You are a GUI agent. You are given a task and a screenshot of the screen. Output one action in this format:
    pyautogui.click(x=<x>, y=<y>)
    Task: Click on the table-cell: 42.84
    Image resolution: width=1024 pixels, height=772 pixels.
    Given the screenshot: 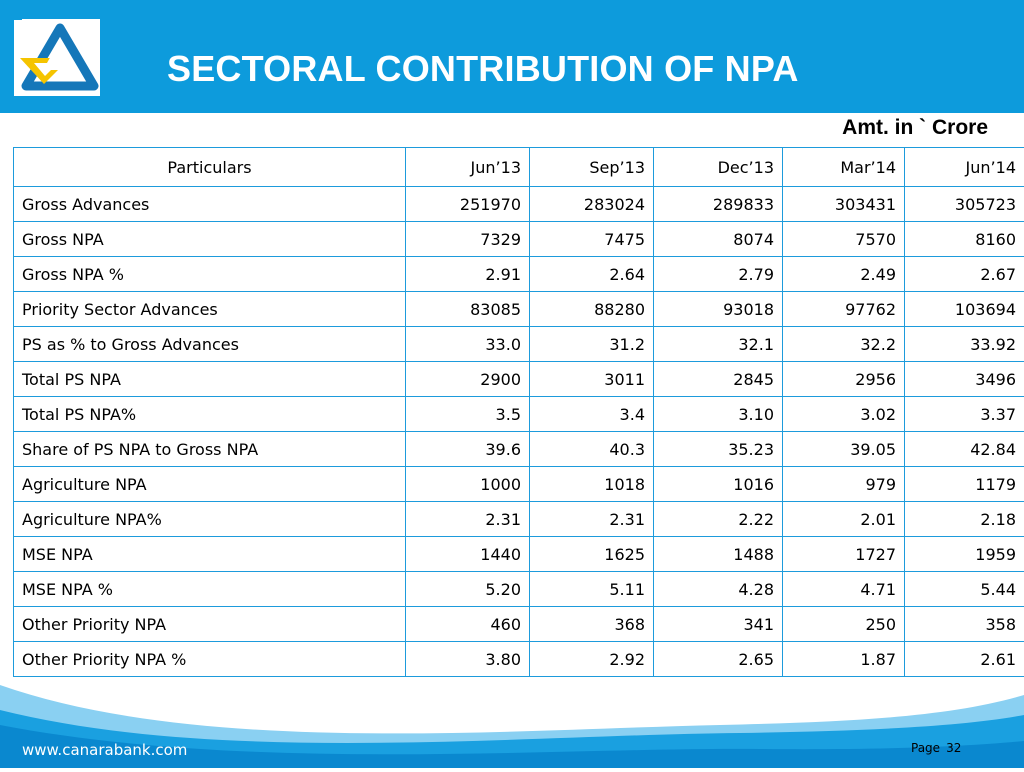 What is the action you would take?
    pyautogui.click(x=964, y=449)
    